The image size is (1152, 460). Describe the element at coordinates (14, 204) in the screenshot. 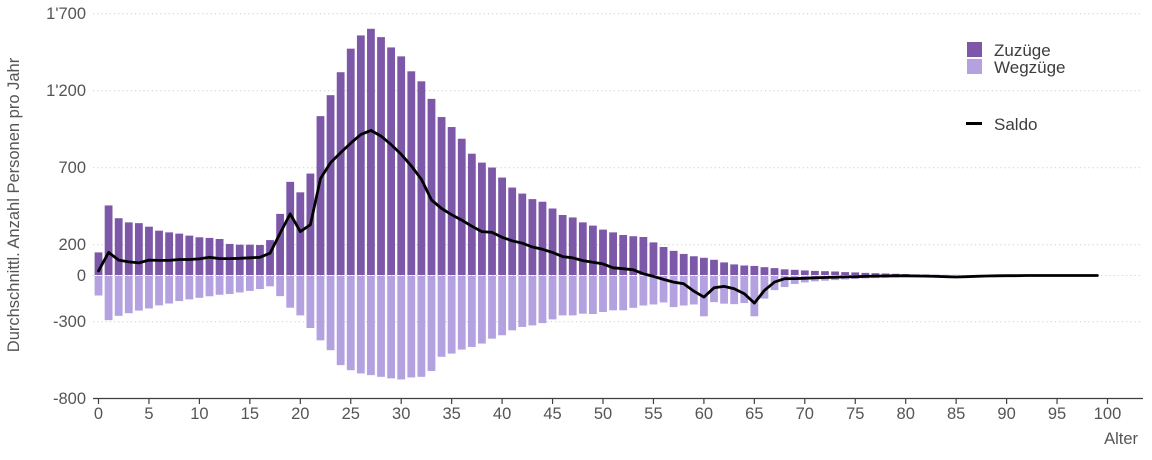

I see `y-axis-title: Durchschnittl. Anzahl Personen pro Jahr` at that location.